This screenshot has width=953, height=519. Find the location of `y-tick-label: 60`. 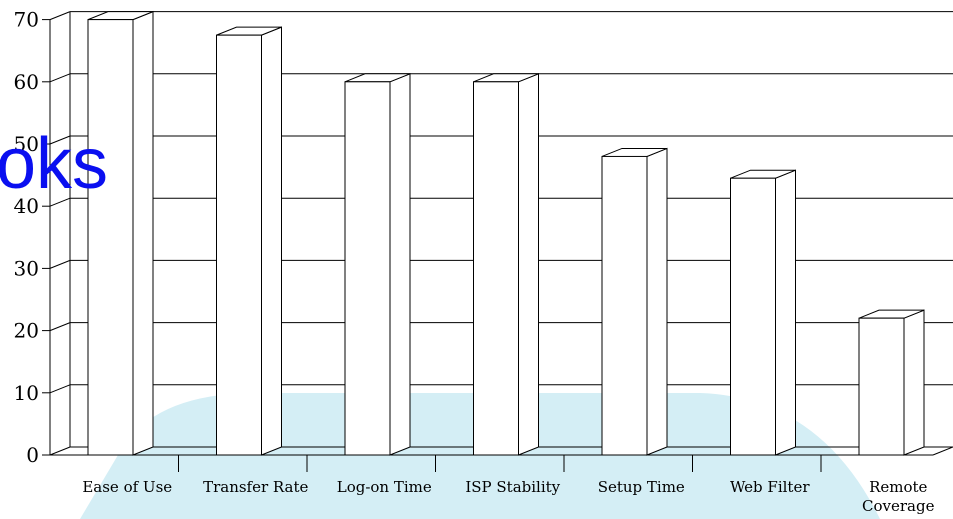

y-tick-label: 60 is located at coordinates (26, 82).